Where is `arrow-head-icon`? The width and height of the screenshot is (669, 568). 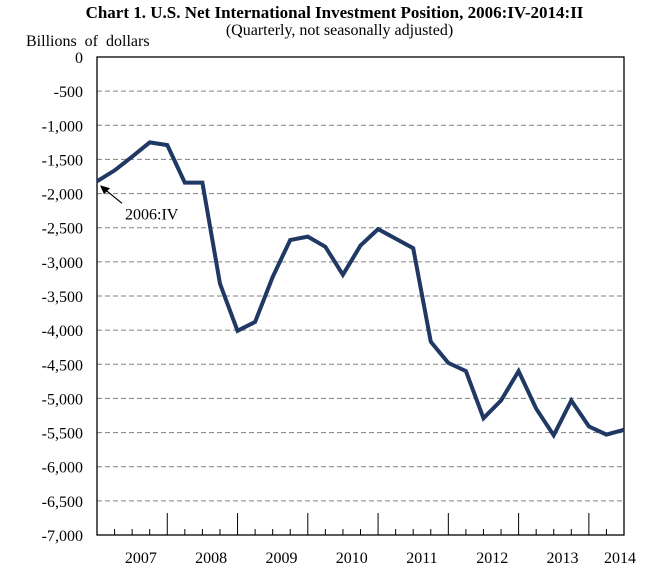 arrow-head-icon is located at coordinates (105, 190).